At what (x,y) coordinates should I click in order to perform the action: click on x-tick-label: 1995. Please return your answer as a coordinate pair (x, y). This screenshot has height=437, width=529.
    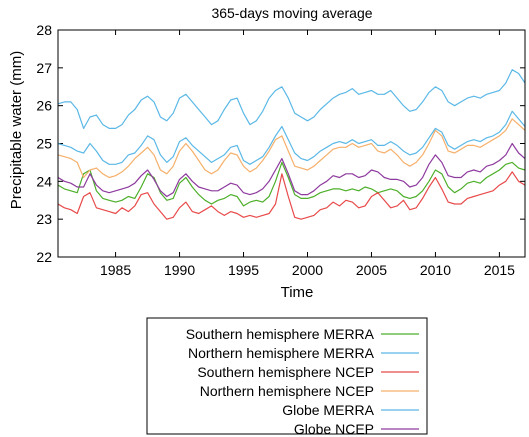
    Looking at the image, I should click on (243, 270).